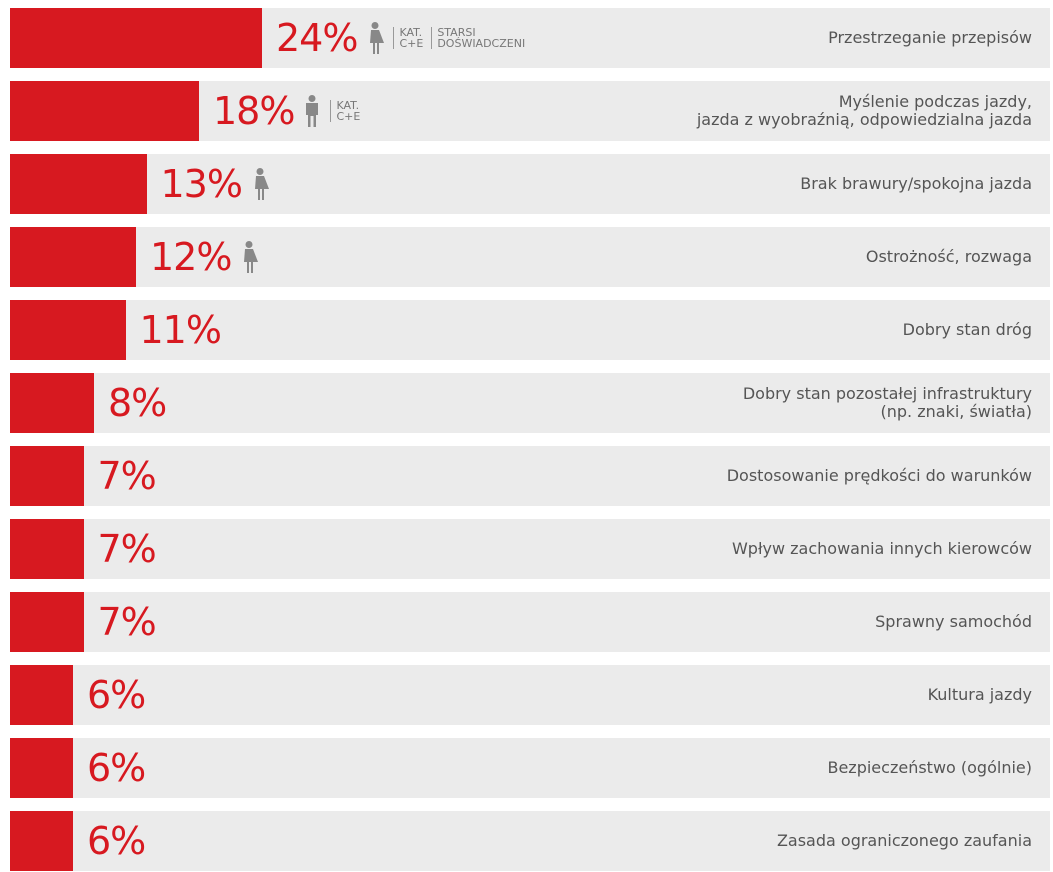 This screenshot has height=872, width=1053. I want to click on row-background: 11% Dobry stan dróg, so click(530, 330).